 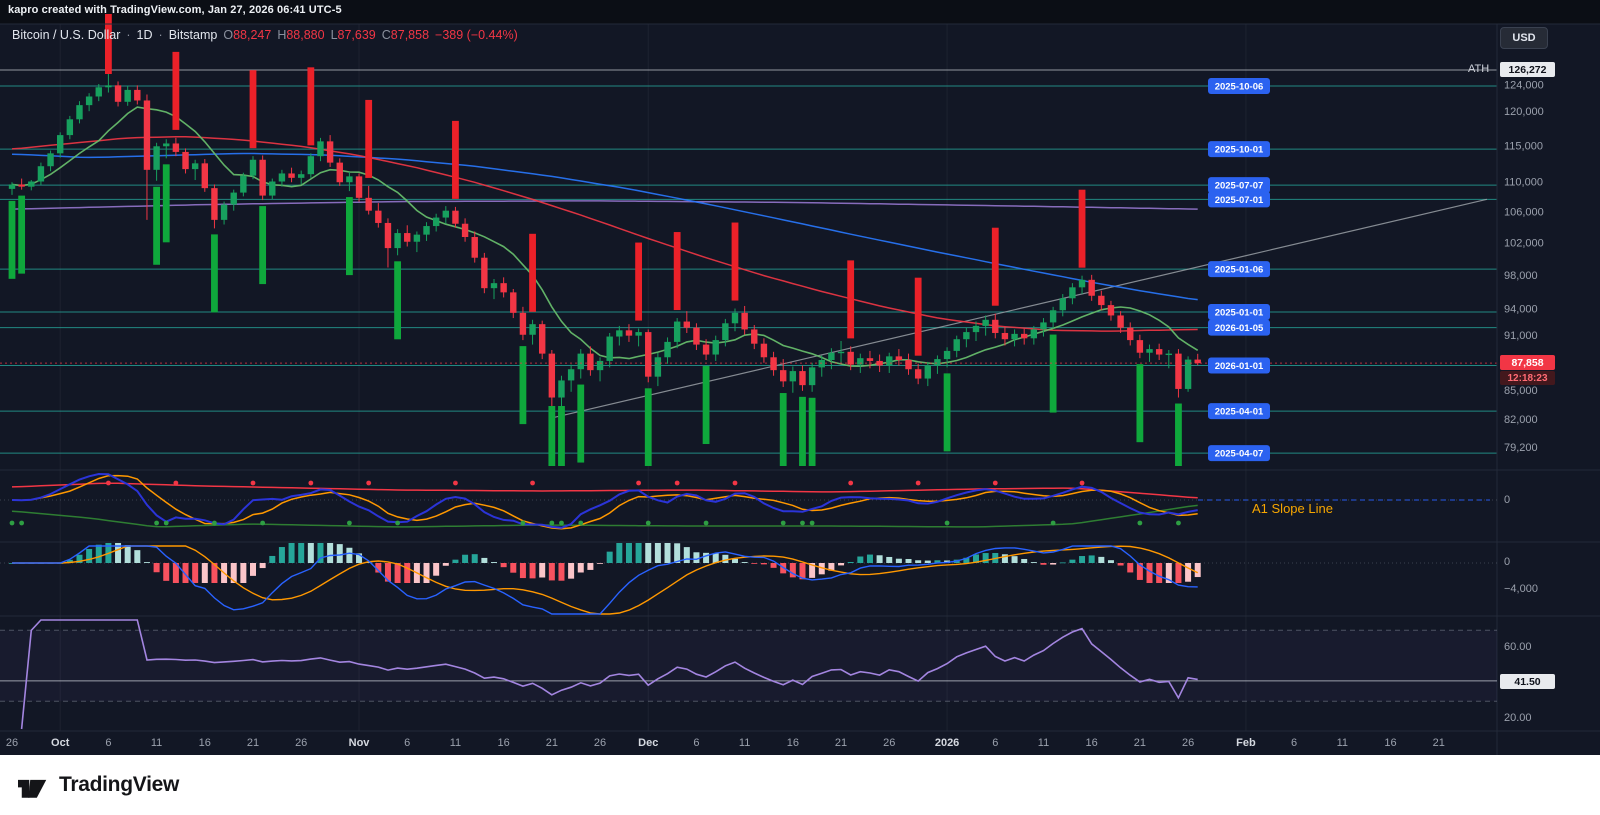 What do you see at coordinates (947, 743) in the screenshot?
I see `time-axis-tick: 2026` at bounding box center [947, 743].